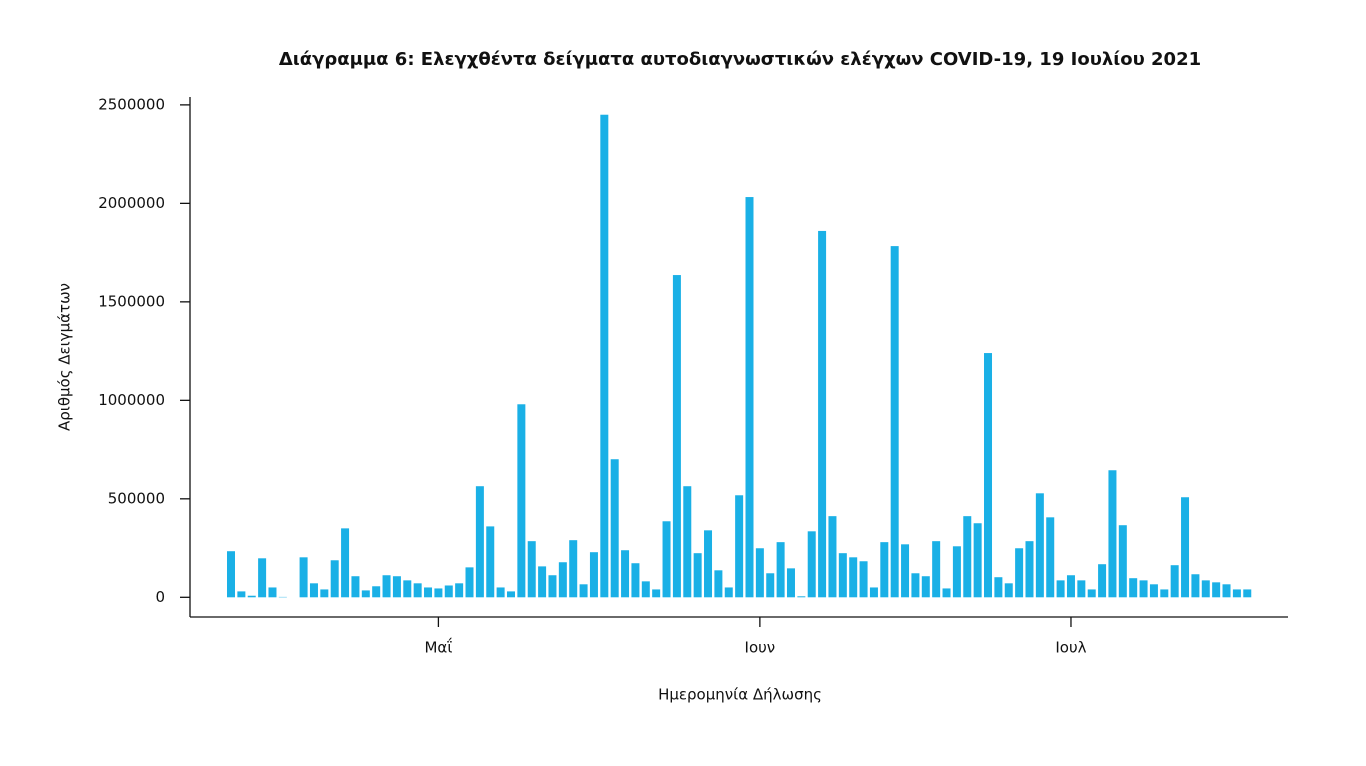 This screenshot has height=766, width=1366. I want to click on y-axis-label: Αριθμός Δειγμάτων, so click(65, 357).